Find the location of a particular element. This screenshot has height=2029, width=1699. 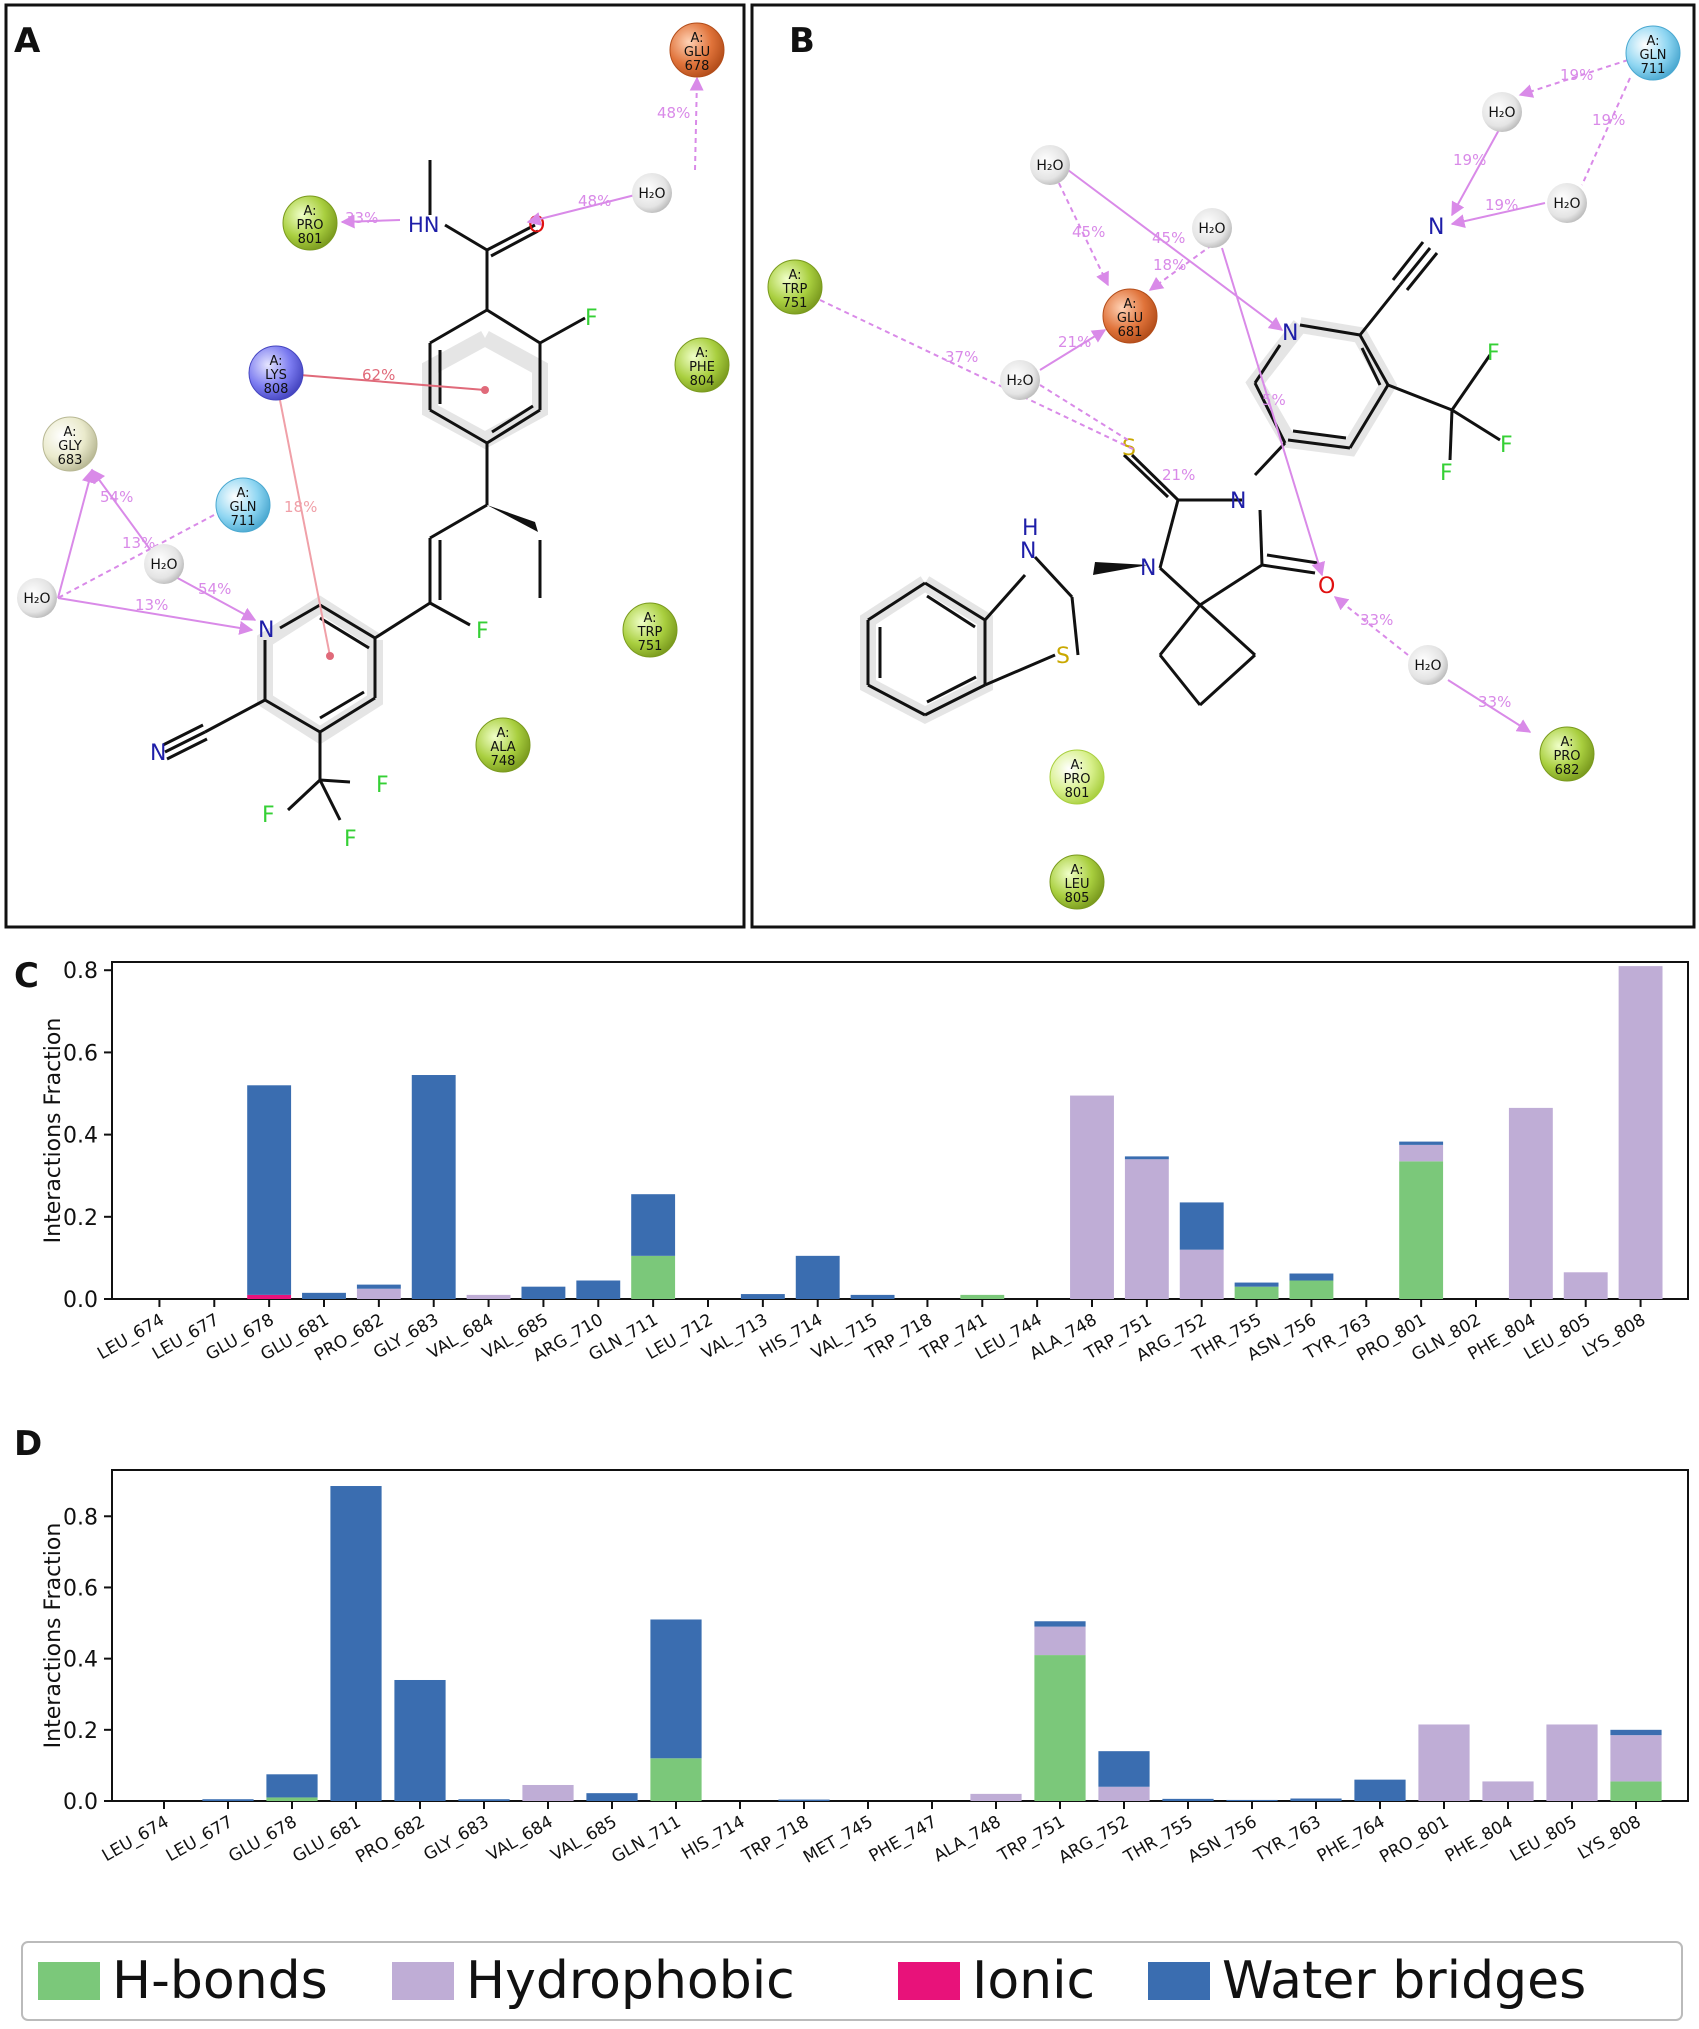

legend-label: Water bridges is located at coordinates (1404, 1981).